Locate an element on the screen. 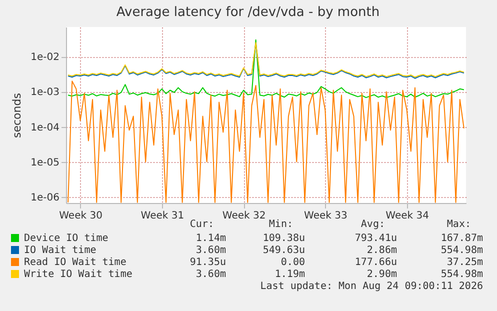 The width and height of the screenshot is (497, 311). text: 2.90m is located at coordinates (381, 274).